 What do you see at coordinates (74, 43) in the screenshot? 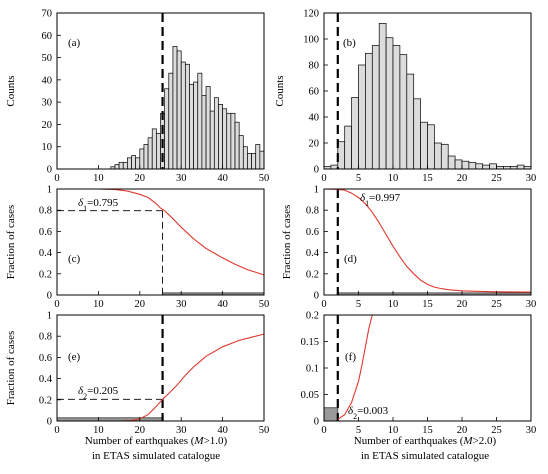
I see `panel-label: (a)` at bounding box center [74, 43].